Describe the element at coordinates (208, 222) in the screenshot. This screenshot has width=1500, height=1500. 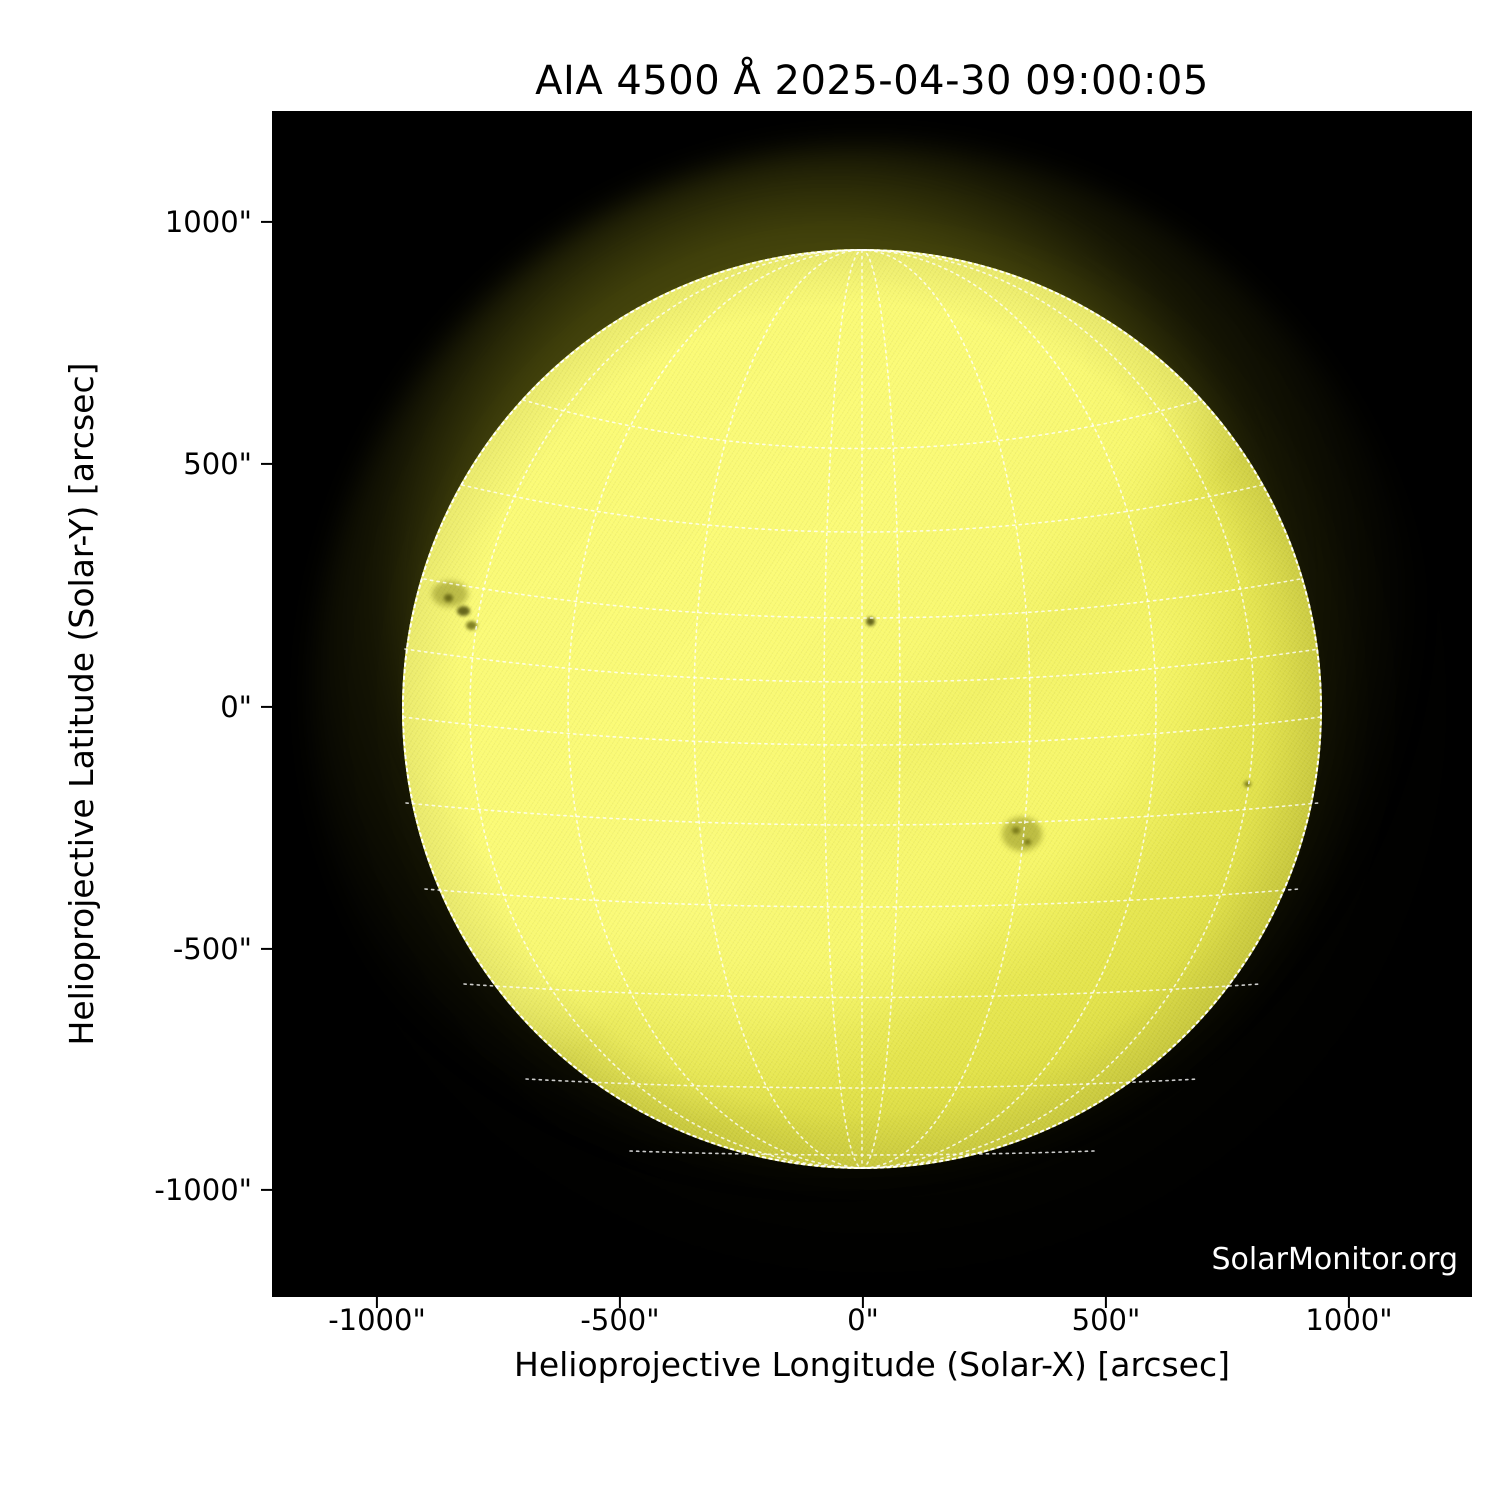
I see `y-tick-label-1000: 1000"` at that location.